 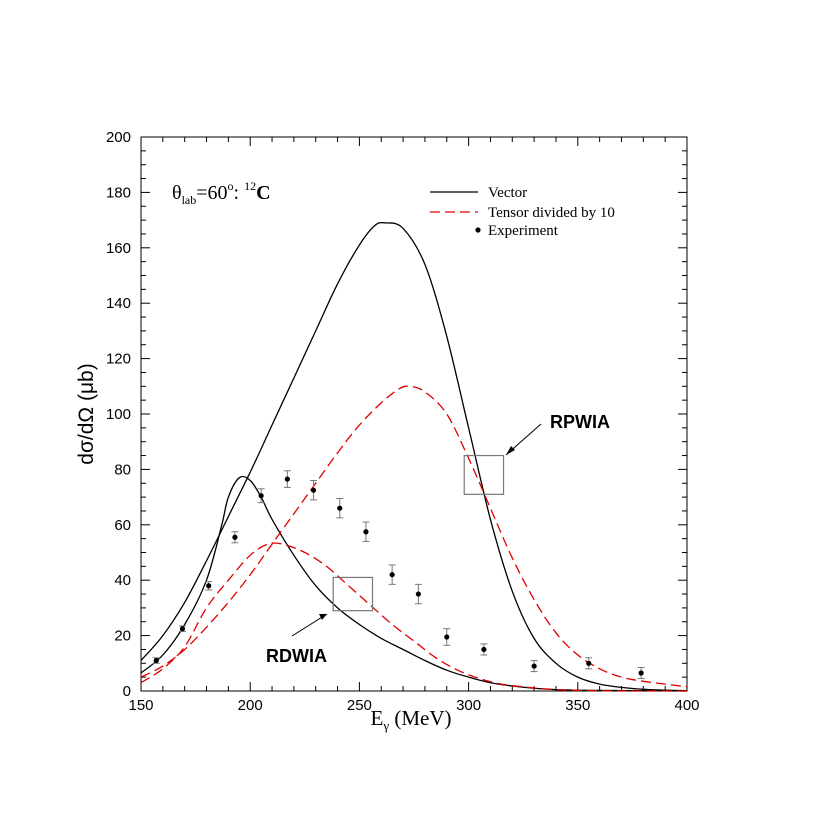 I want to click on y-tick-label: 20, so click(x=122, y=636).